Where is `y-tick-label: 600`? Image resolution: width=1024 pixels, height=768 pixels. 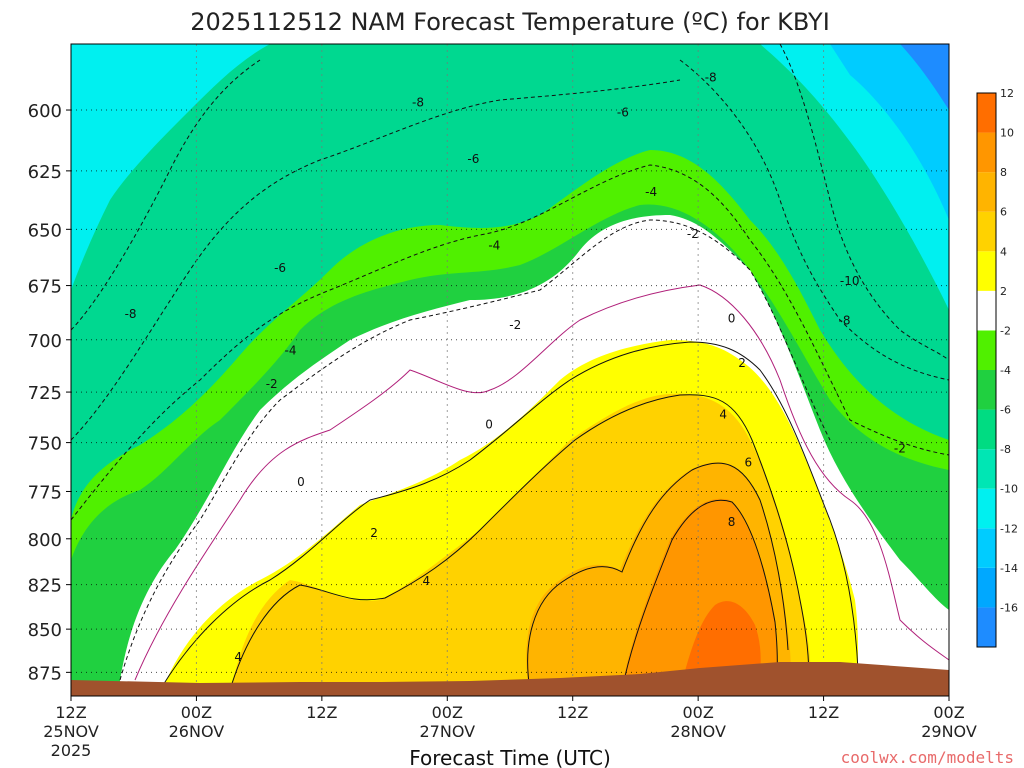 y-tick-label: 600 is located at coordinates (45, 111).